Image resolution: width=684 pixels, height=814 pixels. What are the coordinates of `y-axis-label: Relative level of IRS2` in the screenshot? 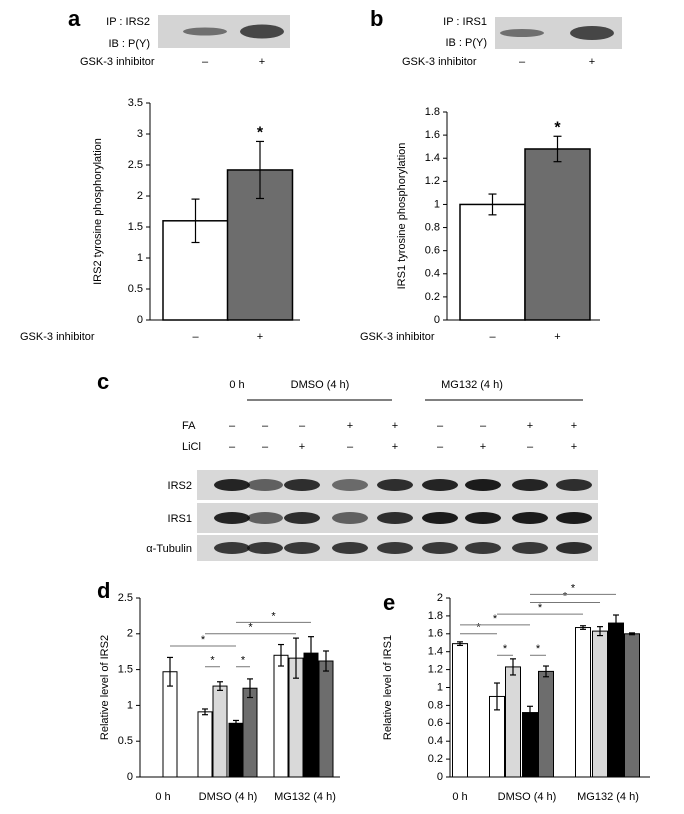 It's located at (105, 687).